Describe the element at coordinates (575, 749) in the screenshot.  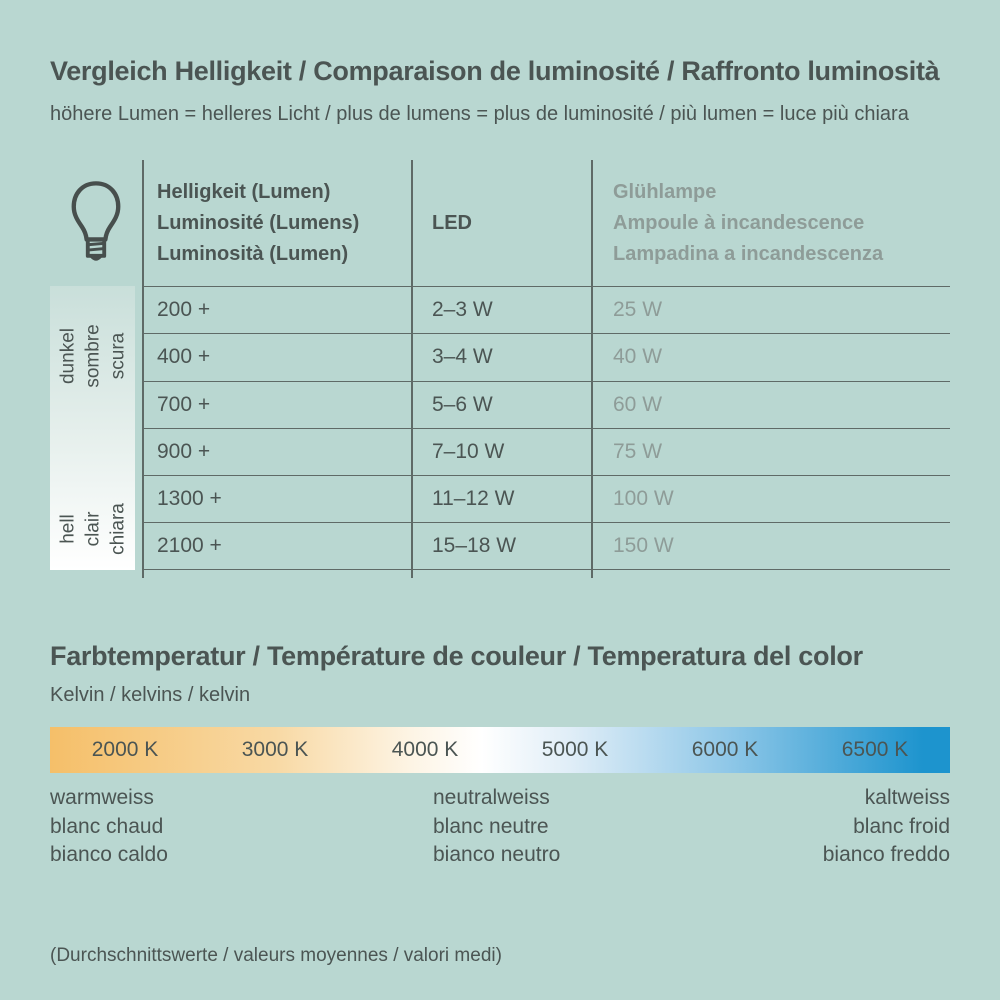
I see `kelvin-label: 5000 K` at that location.